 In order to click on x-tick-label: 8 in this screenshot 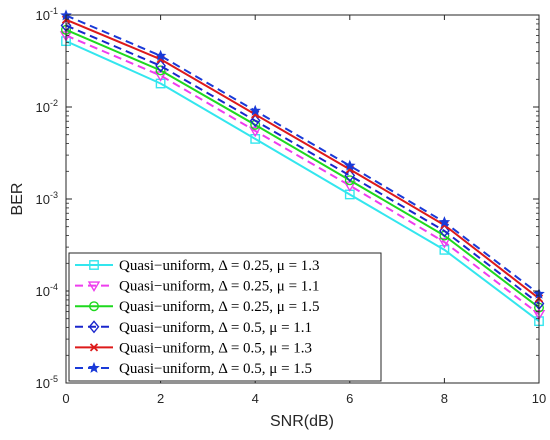, I will do `click(444, 398)`.